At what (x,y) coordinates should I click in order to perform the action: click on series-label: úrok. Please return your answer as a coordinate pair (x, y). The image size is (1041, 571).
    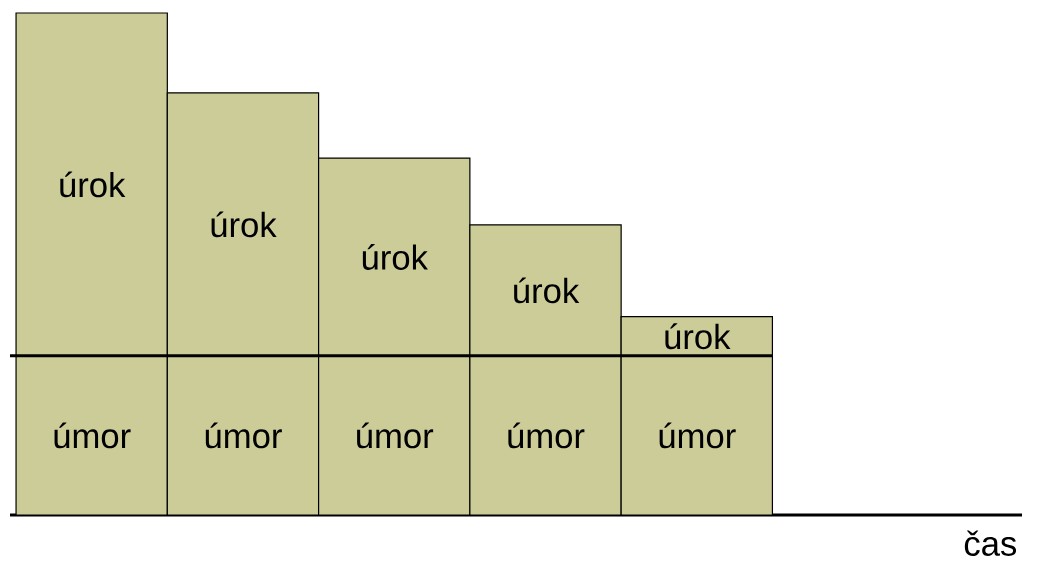
    Looking at the image, I should click on (698, 336).